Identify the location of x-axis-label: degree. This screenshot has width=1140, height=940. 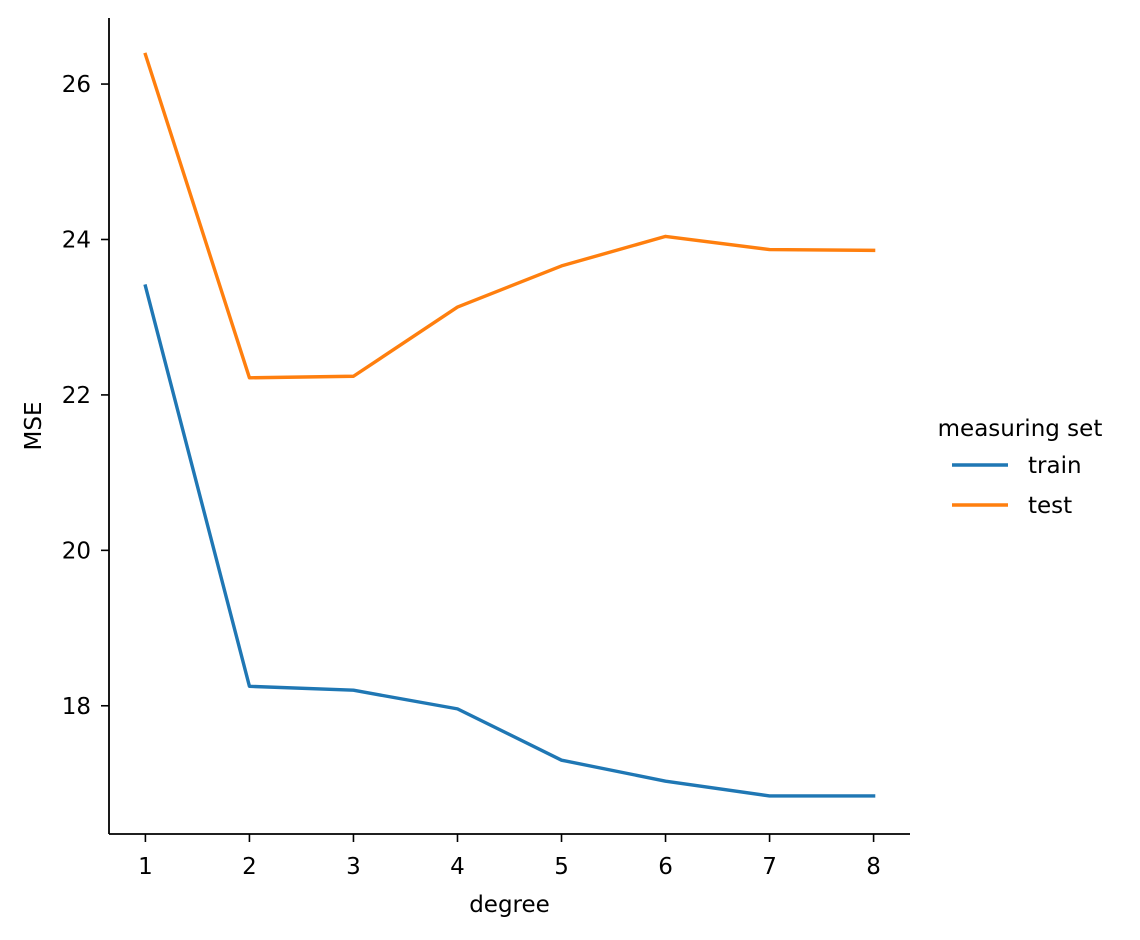
(509, 905).